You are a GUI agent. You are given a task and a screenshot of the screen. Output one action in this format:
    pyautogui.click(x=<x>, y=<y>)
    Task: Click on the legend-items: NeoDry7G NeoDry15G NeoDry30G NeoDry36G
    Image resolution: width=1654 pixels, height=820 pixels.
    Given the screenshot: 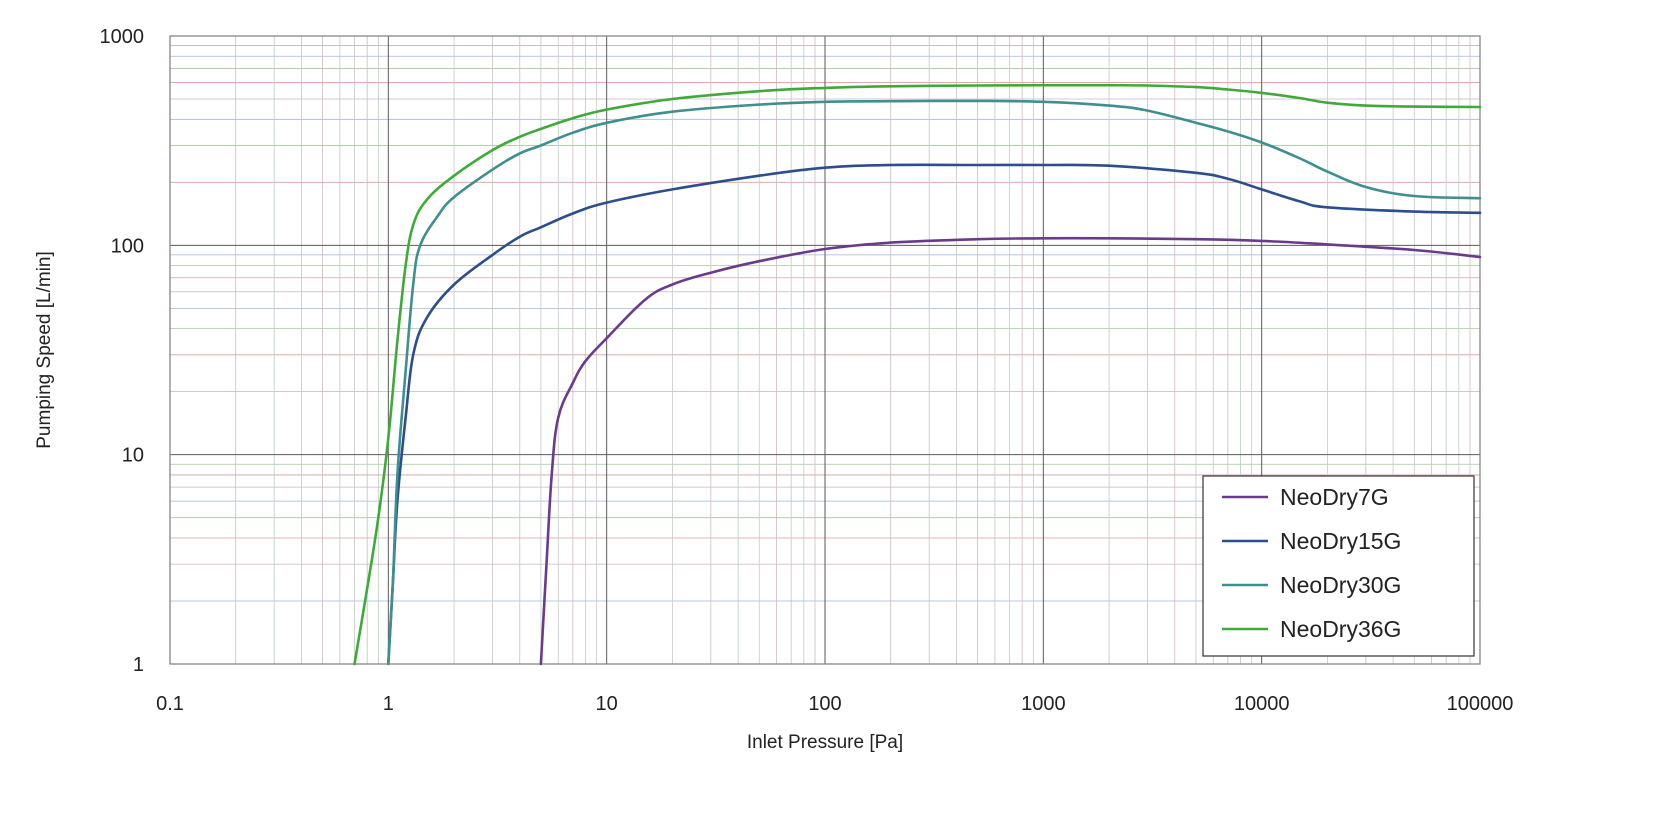 What is the action you would take?
    pyautogui.click(x=1311, y=563)
    